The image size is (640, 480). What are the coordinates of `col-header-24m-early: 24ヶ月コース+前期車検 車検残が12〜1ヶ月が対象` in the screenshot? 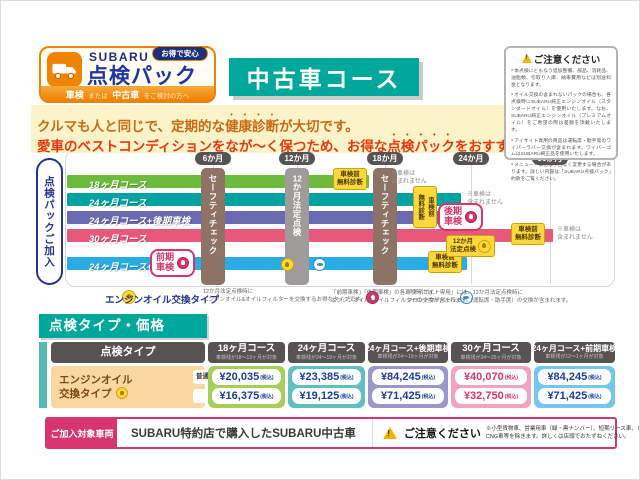 It's located at (574, 352).